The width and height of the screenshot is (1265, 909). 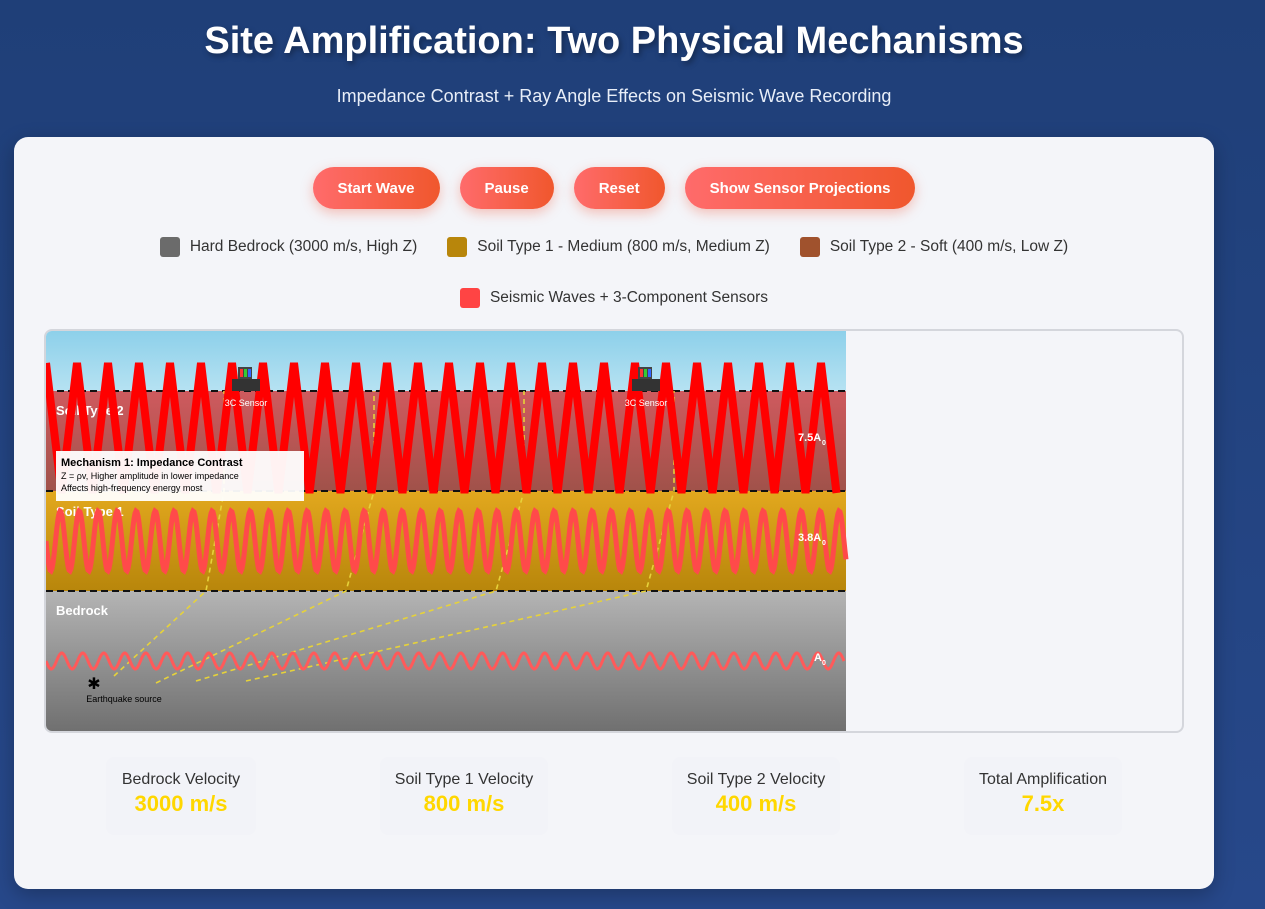 I want to click on legend-swatch-soil1, so click(x=457, y=247).